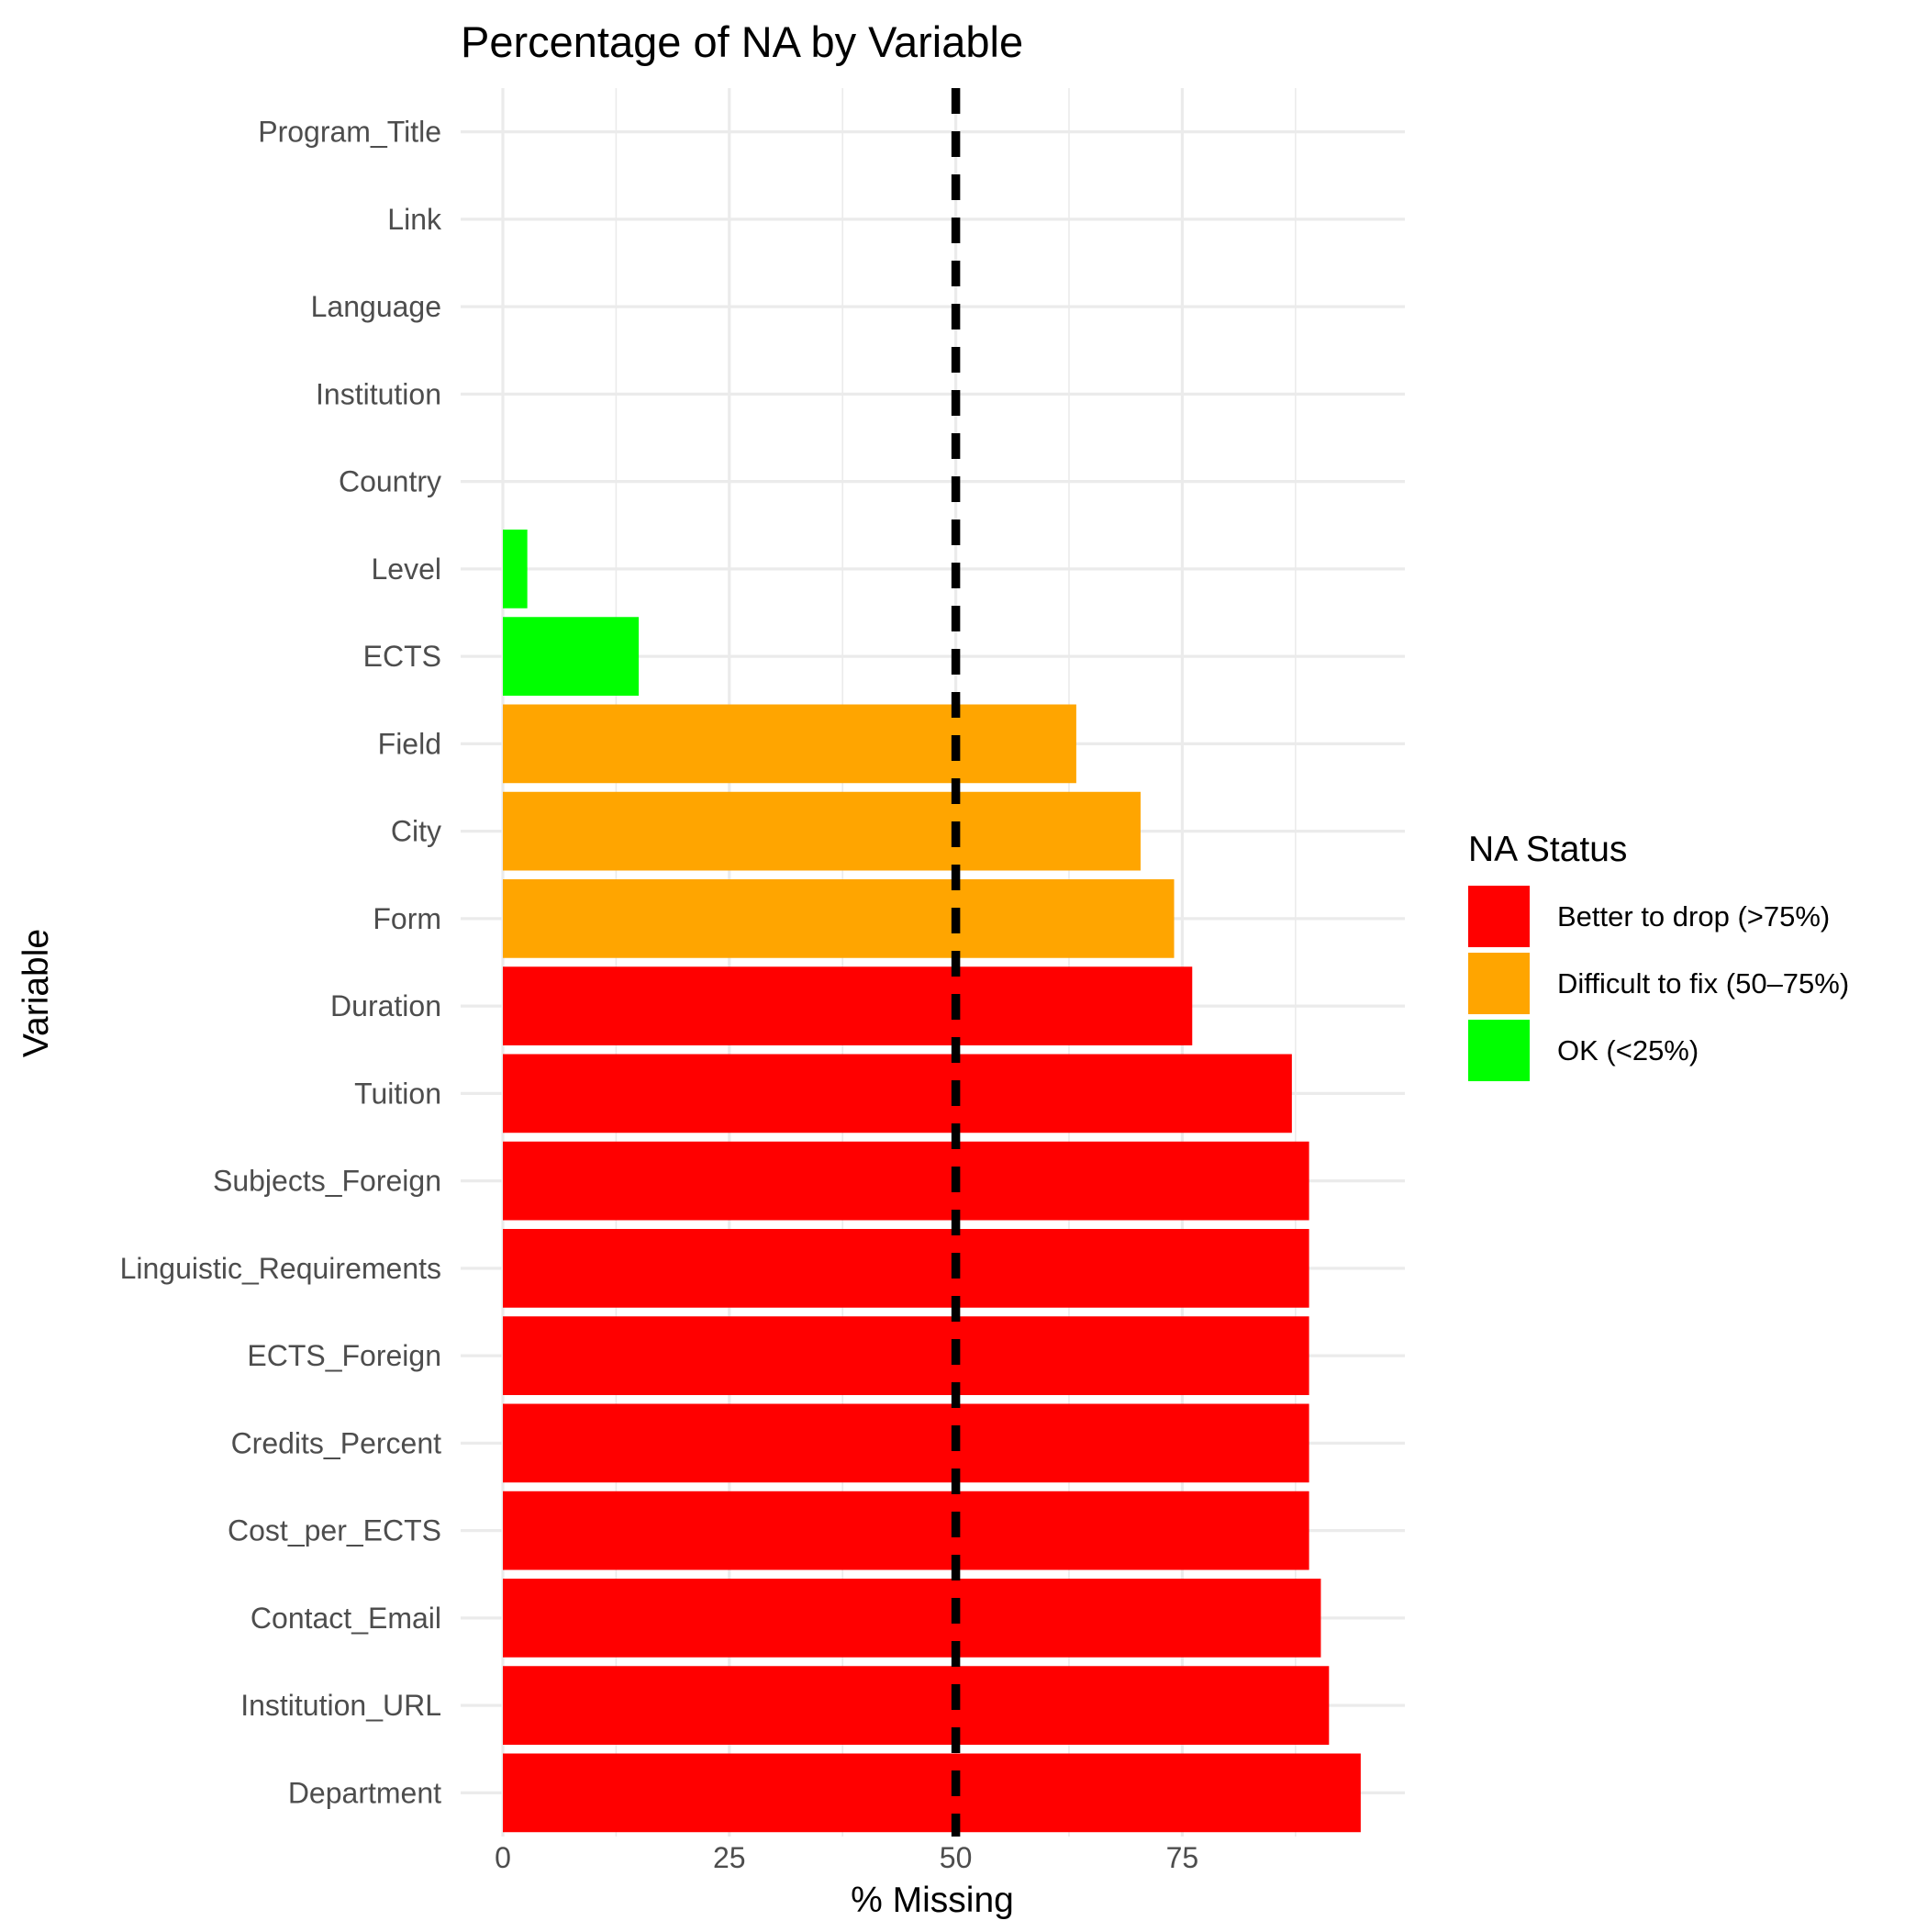  What do you see at coordinates (839, 918) in the screenshot?
I see `bar-form` at bounding box center [839, 918].